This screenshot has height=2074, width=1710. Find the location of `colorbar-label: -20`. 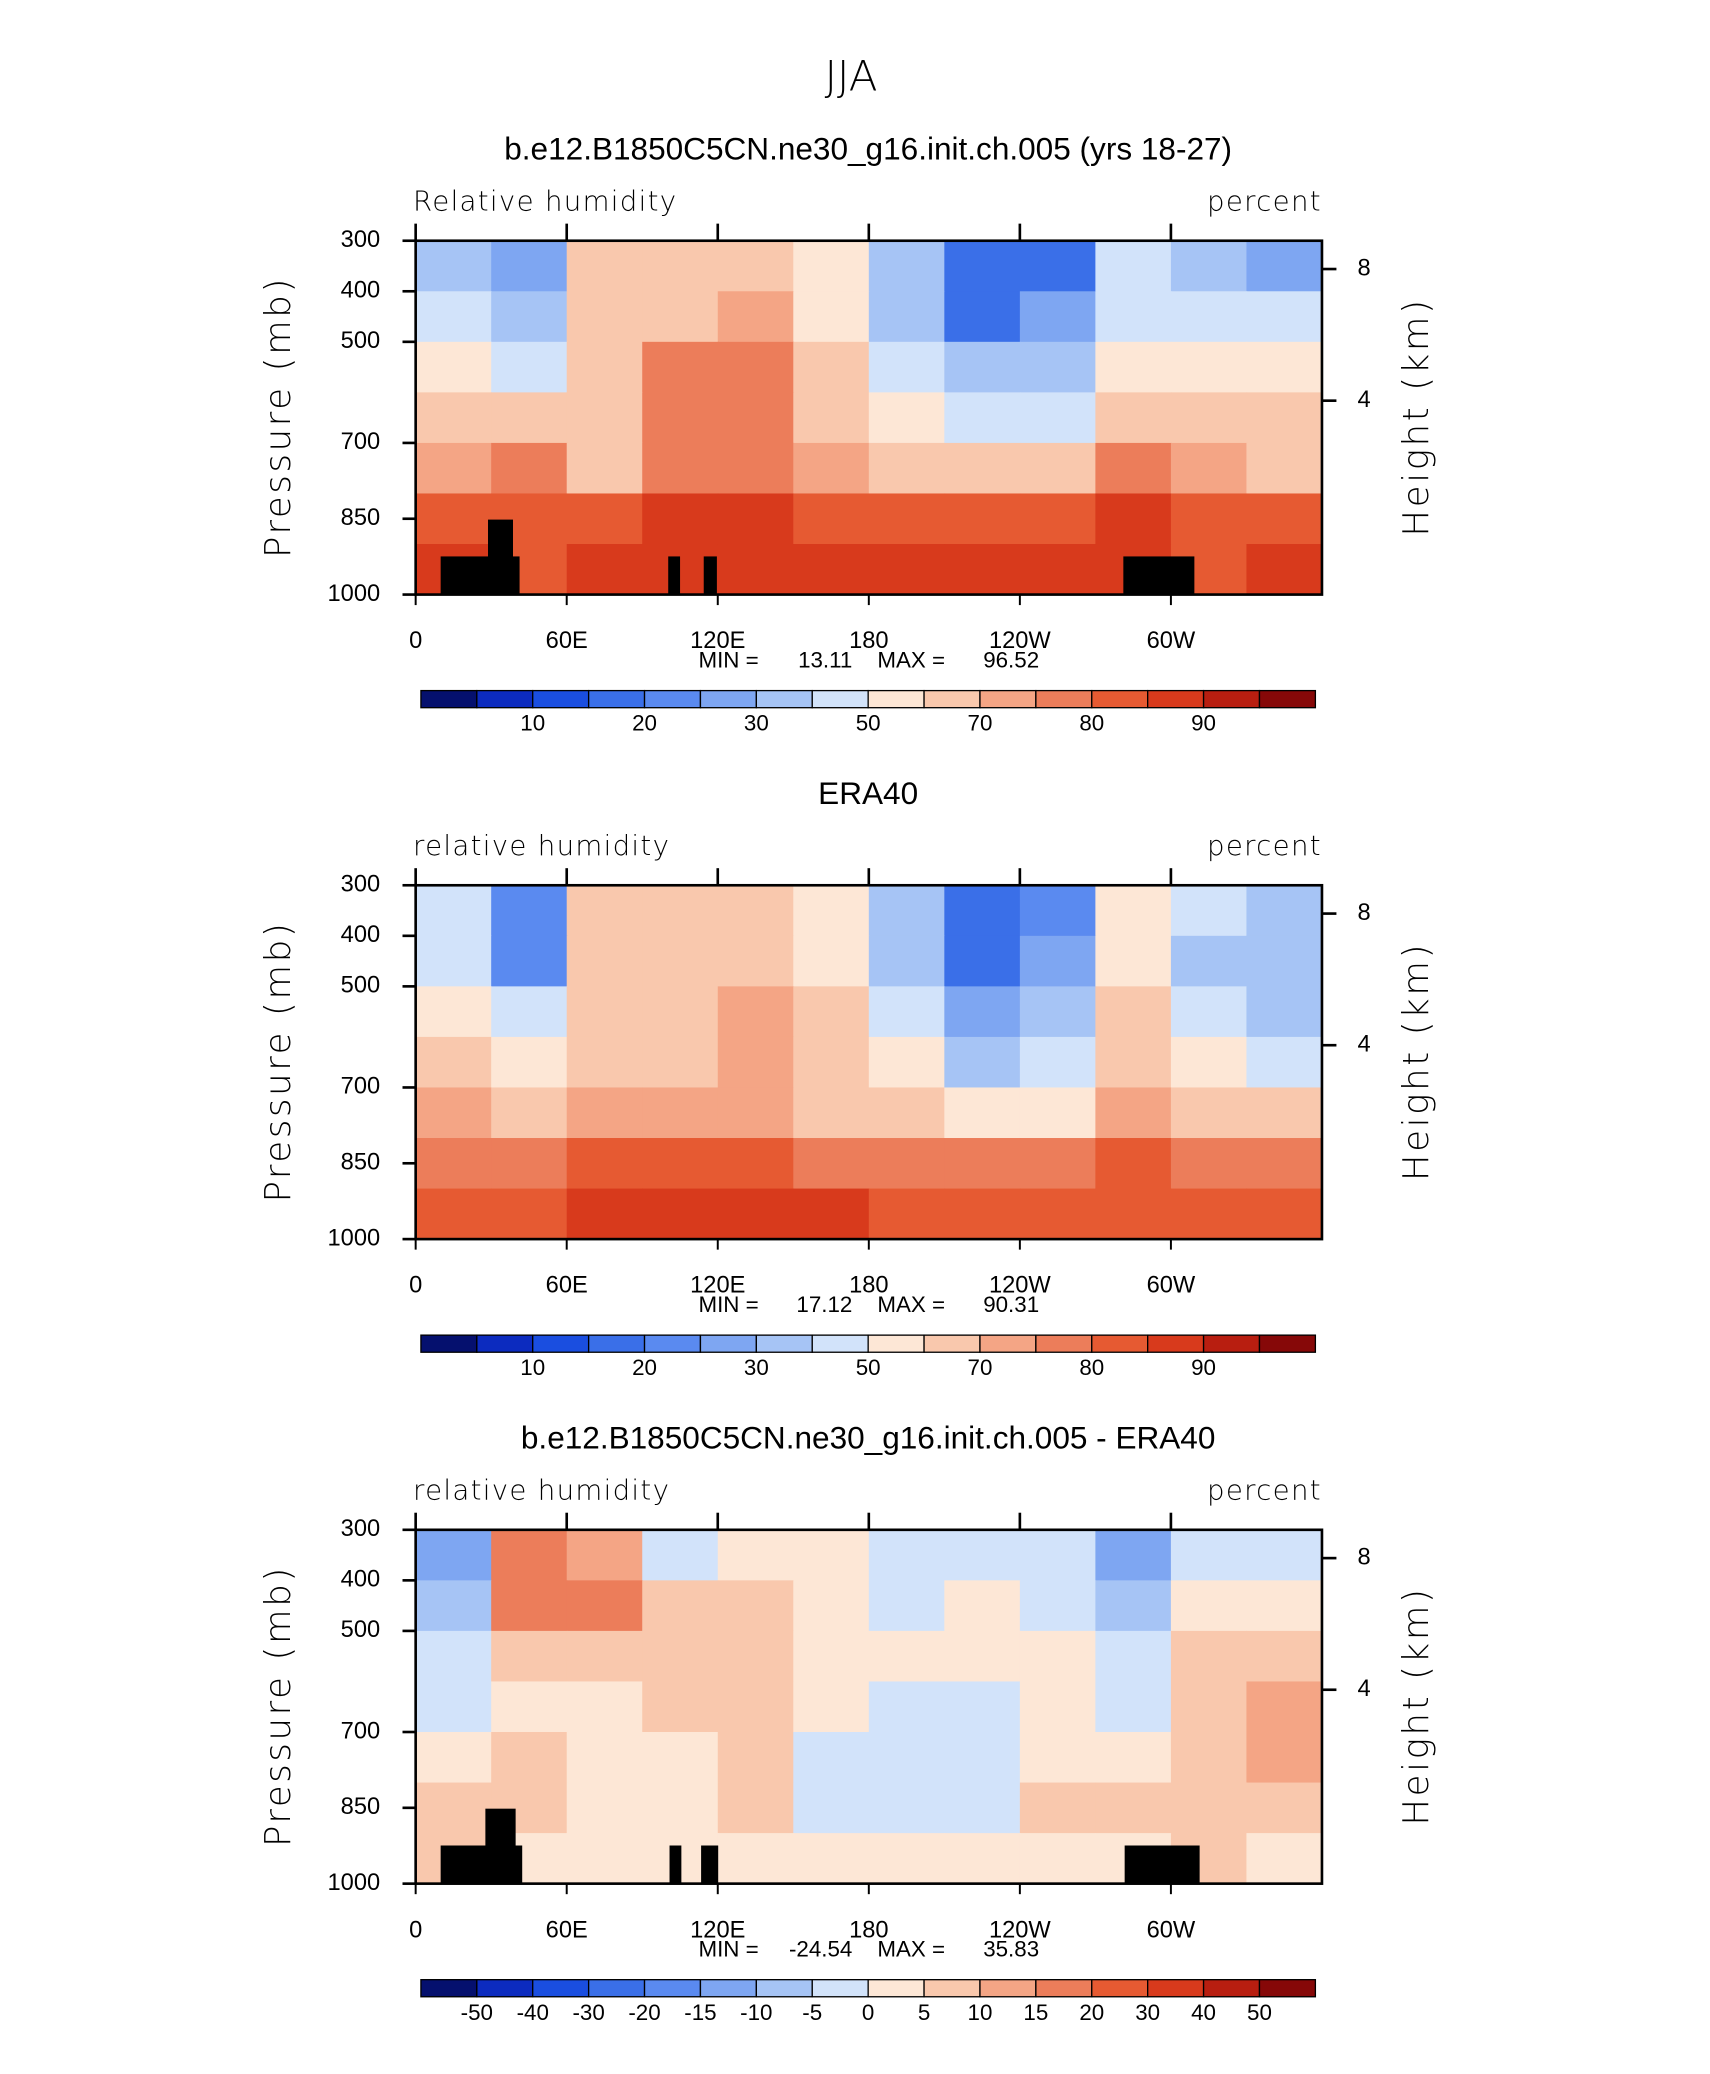

colorbar-label: -20 is located at coordinates (644, 2012).